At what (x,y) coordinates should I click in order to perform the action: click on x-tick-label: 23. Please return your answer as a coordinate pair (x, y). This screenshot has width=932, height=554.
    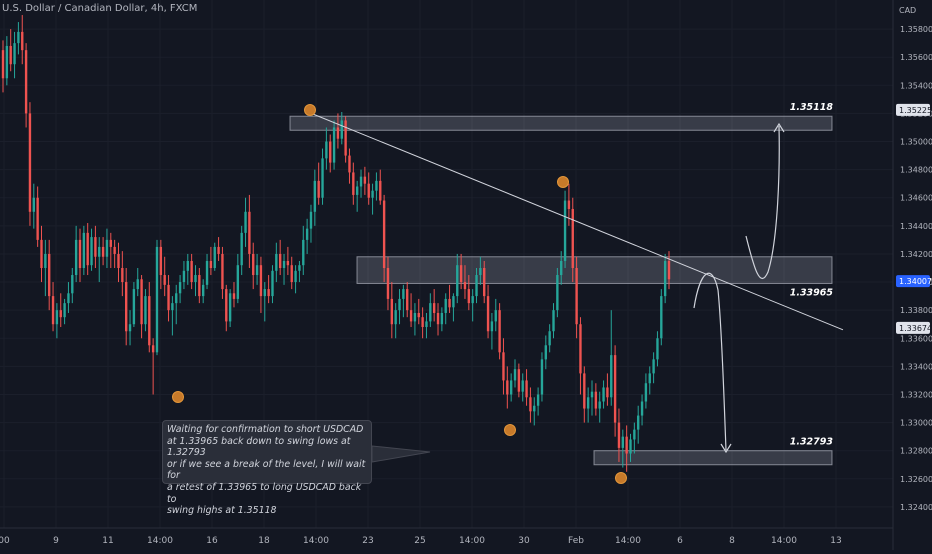
    Looking at the image, I should click on (367, 541).